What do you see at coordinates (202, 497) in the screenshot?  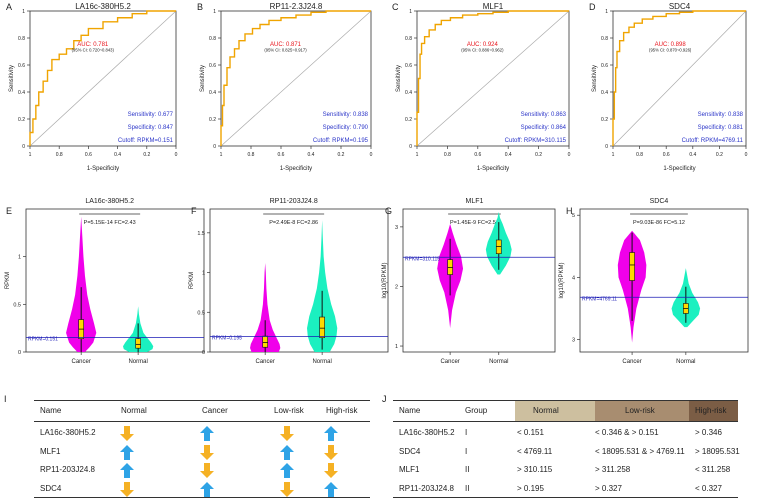 I see `table-i-bottom-rule` at bounding box center [202, 497].